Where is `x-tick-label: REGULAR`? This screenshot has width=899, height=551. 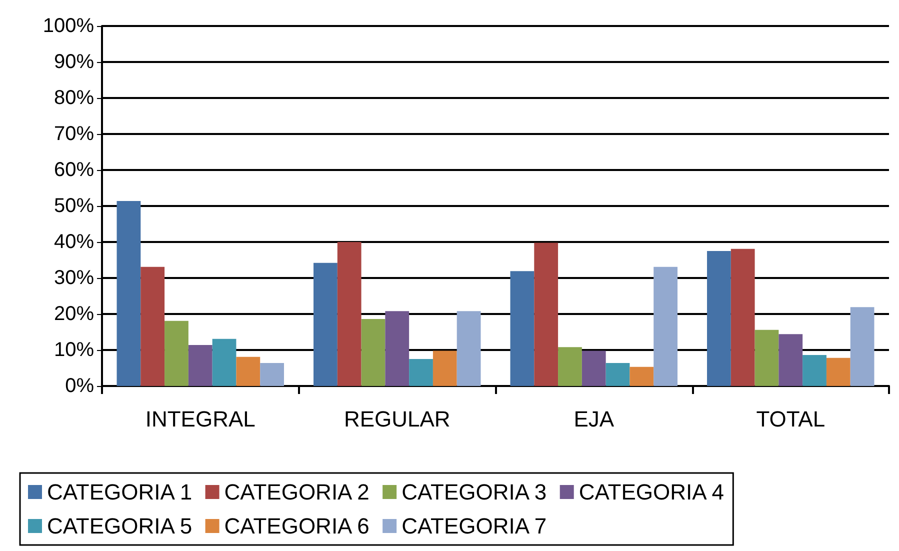
x-tick-label: REGULAR is located at coordinates (397, 419).